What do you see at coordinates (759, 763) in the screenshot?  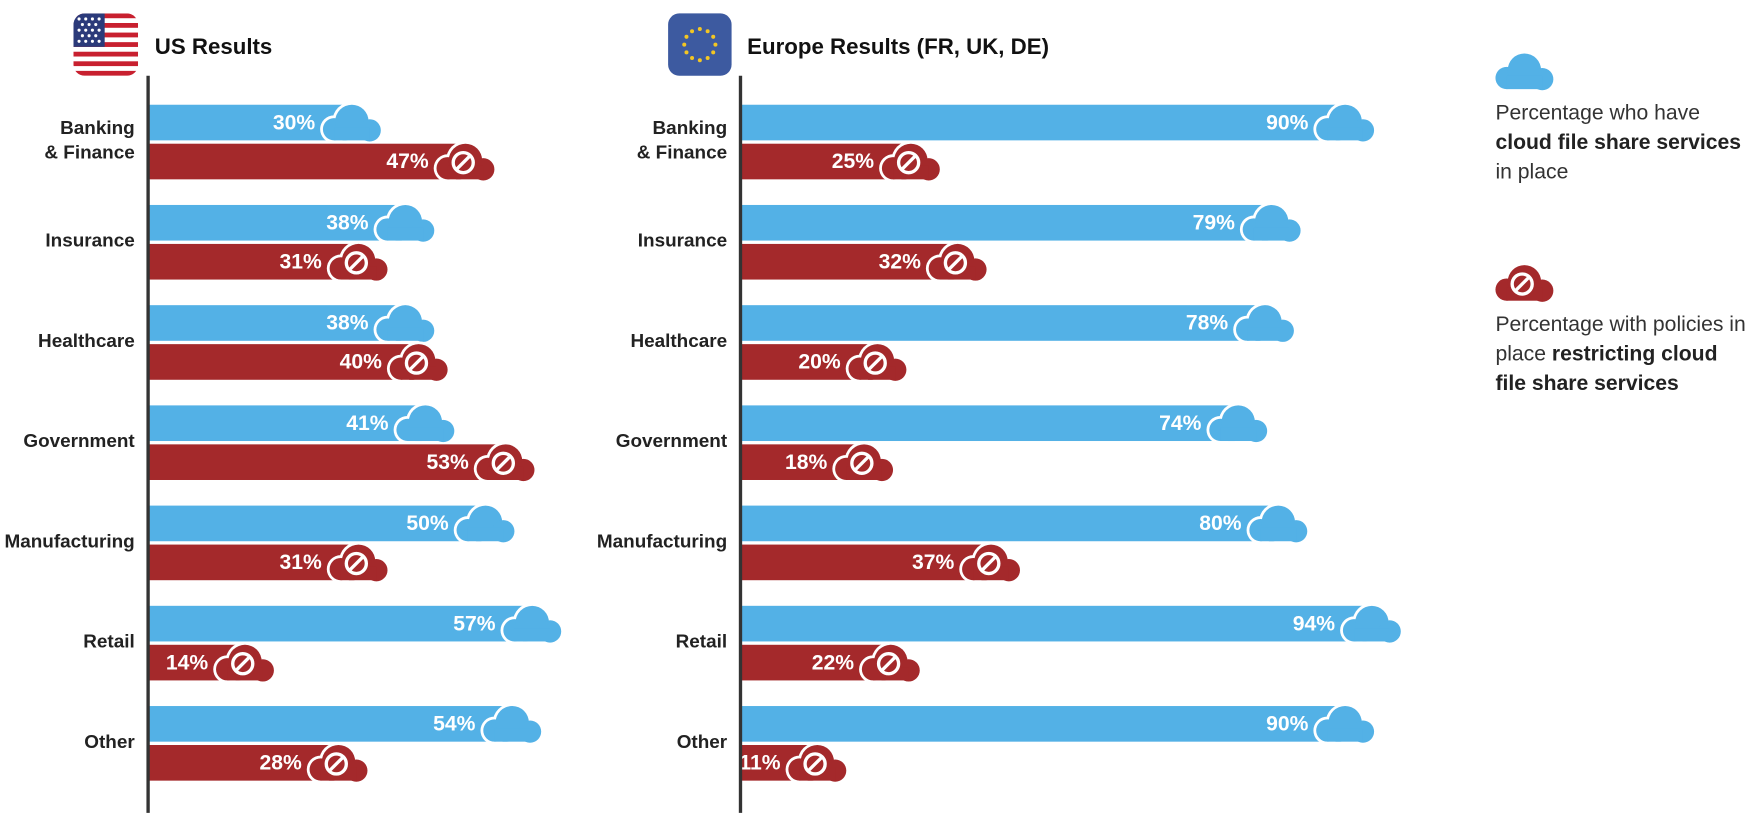 I see `value-label: 11%` at bounding box center [759, 763].